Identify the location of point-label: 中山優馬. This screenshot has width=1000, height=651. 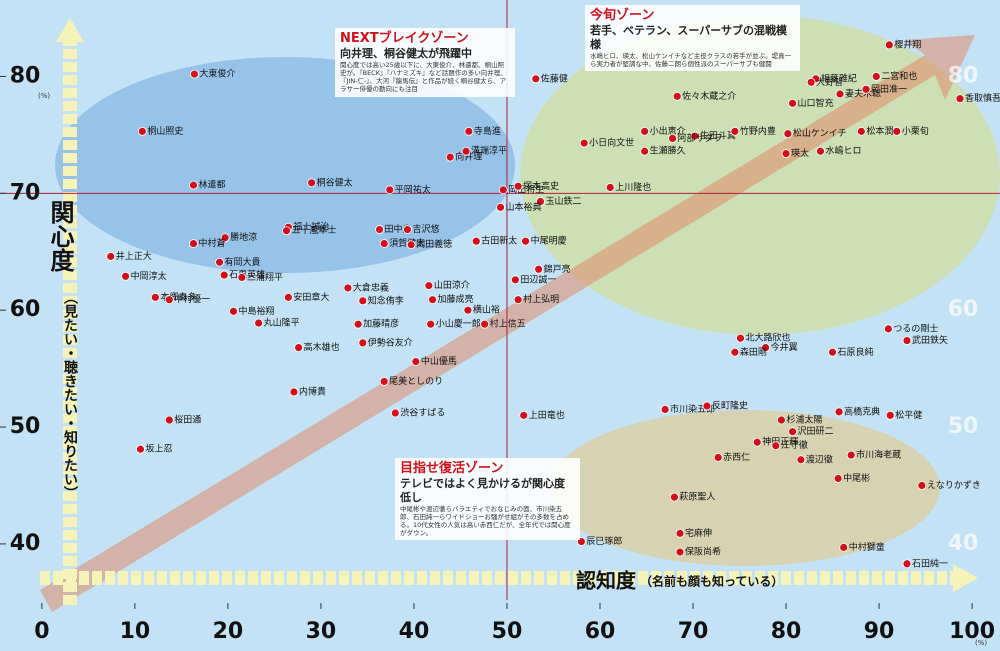
(439, 361).